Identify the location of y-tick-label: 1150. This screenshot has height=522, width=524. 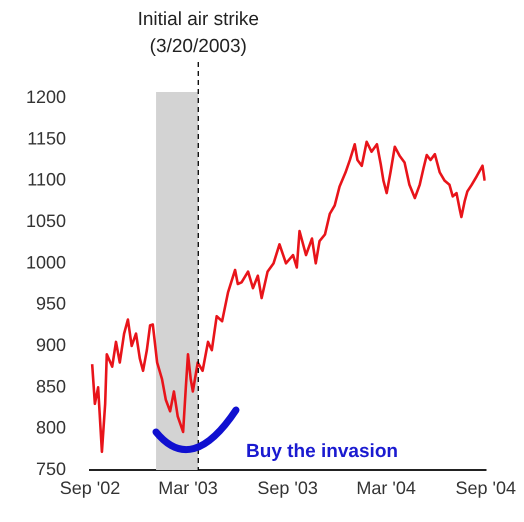
(46, 138).